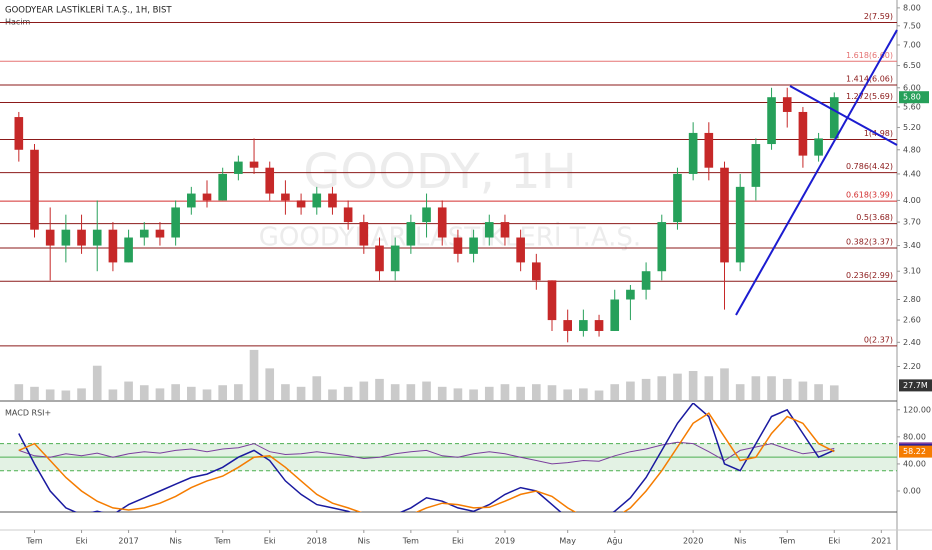  I want to click on x-tick-label: 2021, so click(881, 541).